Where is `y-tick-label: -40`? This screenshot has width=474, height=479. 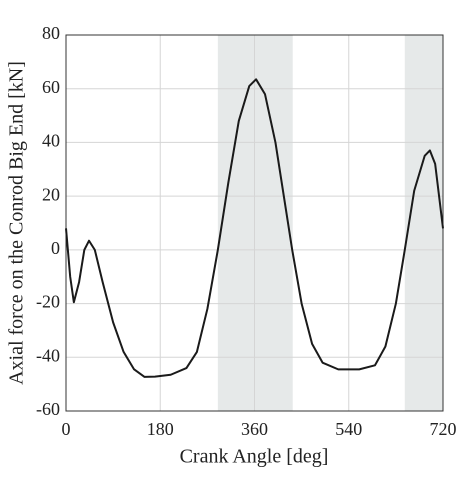
y-tick-label: -40 is located at coordinates (48, 355).